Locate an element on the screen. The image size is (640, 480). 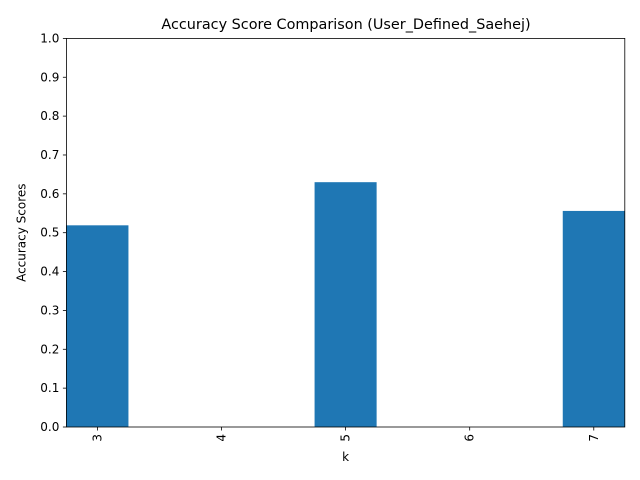
x-tick-label: 3 is located at coordinates (97, 438).